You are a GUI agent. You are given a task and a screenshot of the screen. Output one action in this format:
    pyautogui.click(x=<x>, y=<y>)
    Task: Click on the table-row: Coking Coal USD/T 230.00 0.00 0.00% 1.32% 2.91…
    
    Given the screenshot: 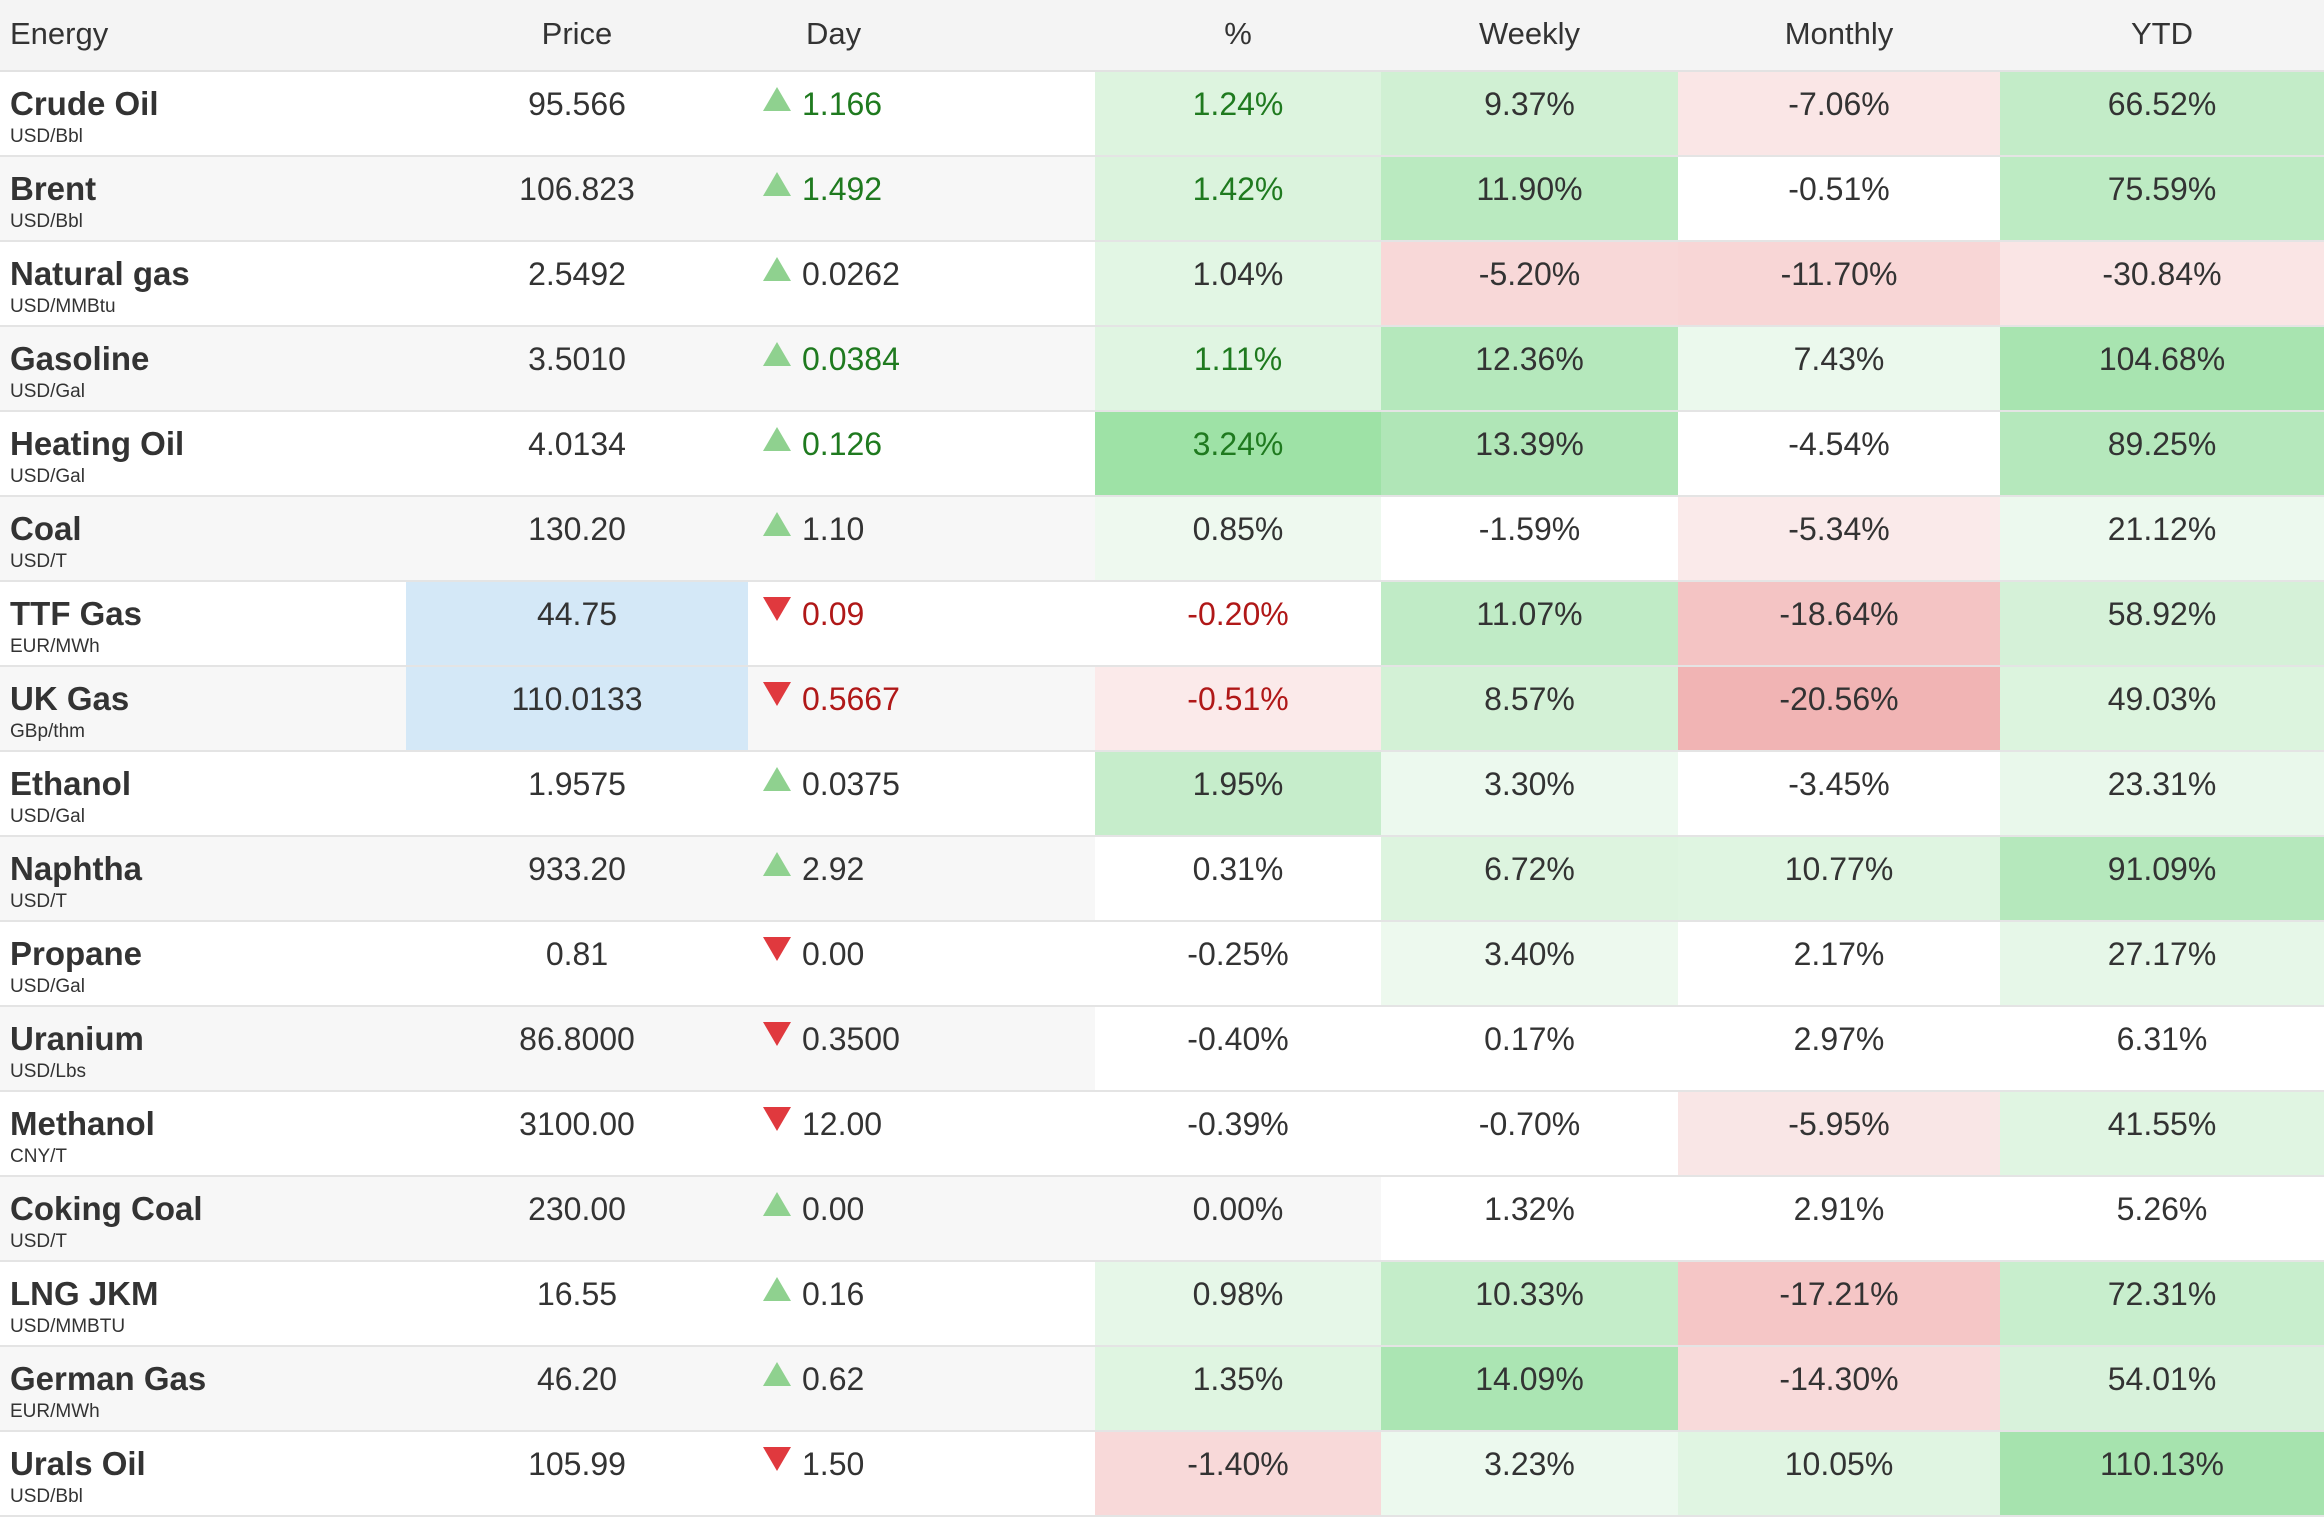 What is the action you would take?
    pyautogui.click(x=1162, y=1219)
    